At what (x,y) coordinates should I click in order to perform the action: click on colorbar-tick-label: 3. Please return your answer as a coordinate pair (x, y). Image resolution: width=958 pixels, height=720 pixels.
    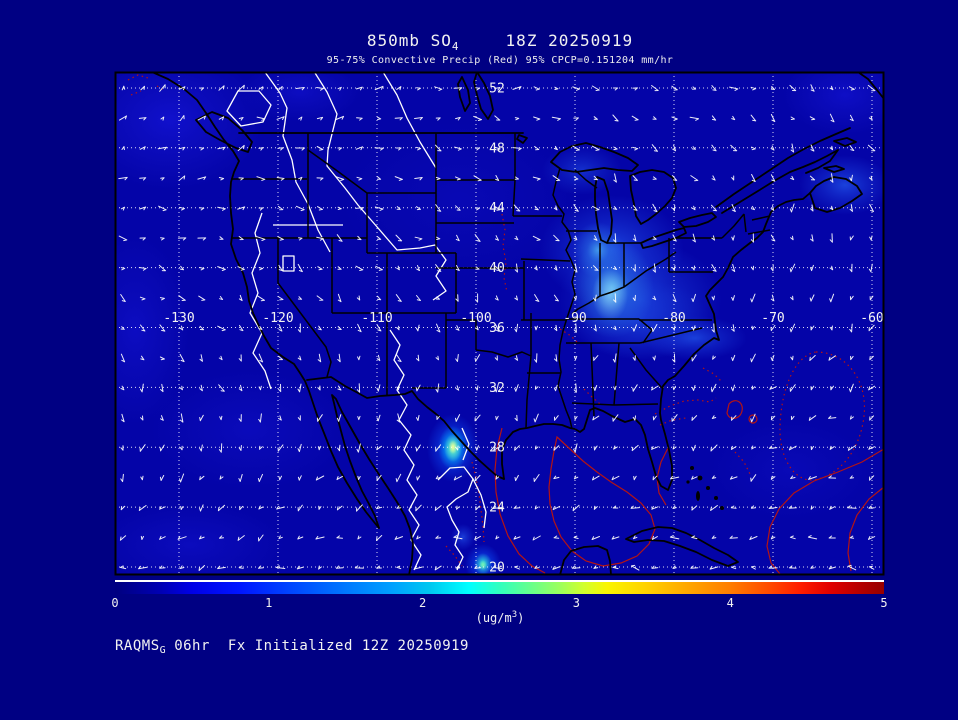
    Looking at the image, I should click on (576, 603).